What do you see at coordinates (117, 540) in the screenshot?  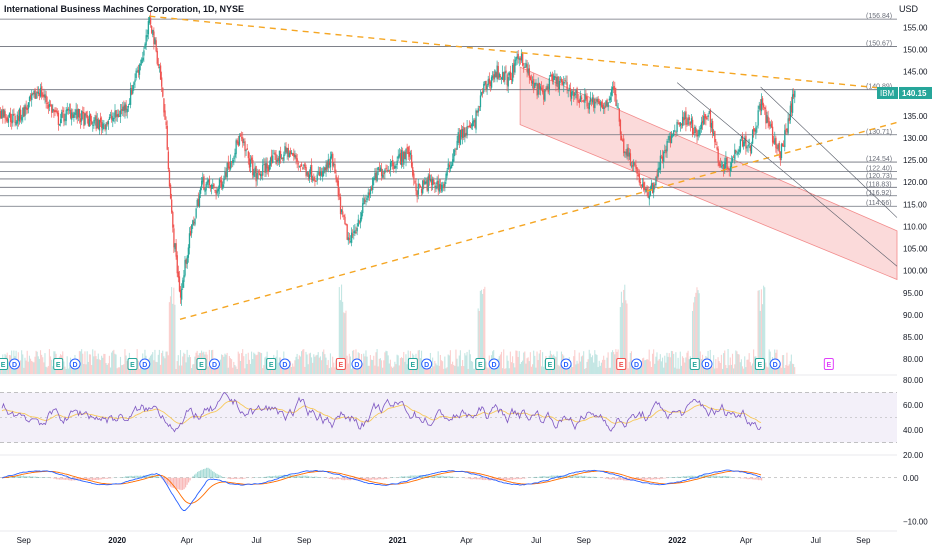 I see `x-tick-label: 2020` at bounding box center [117, 540].